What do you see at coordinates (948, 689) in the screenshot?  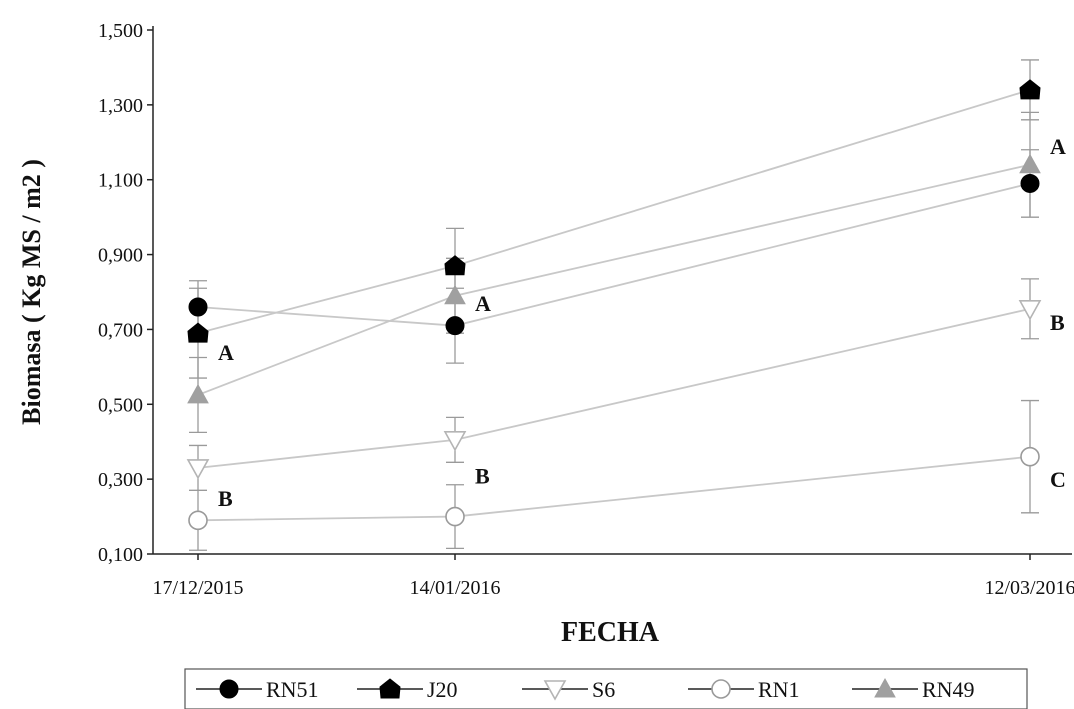 I see `legend-label-rn49: RN49` at bounding box center [948, 689].